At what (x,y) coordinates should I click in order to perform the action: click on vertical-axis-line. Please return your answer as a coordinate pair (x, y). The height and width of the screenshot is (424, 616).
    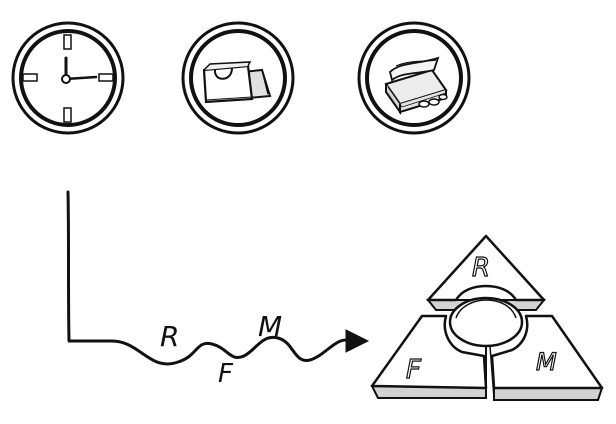
    Looking at the image, I should click on (68, 266).